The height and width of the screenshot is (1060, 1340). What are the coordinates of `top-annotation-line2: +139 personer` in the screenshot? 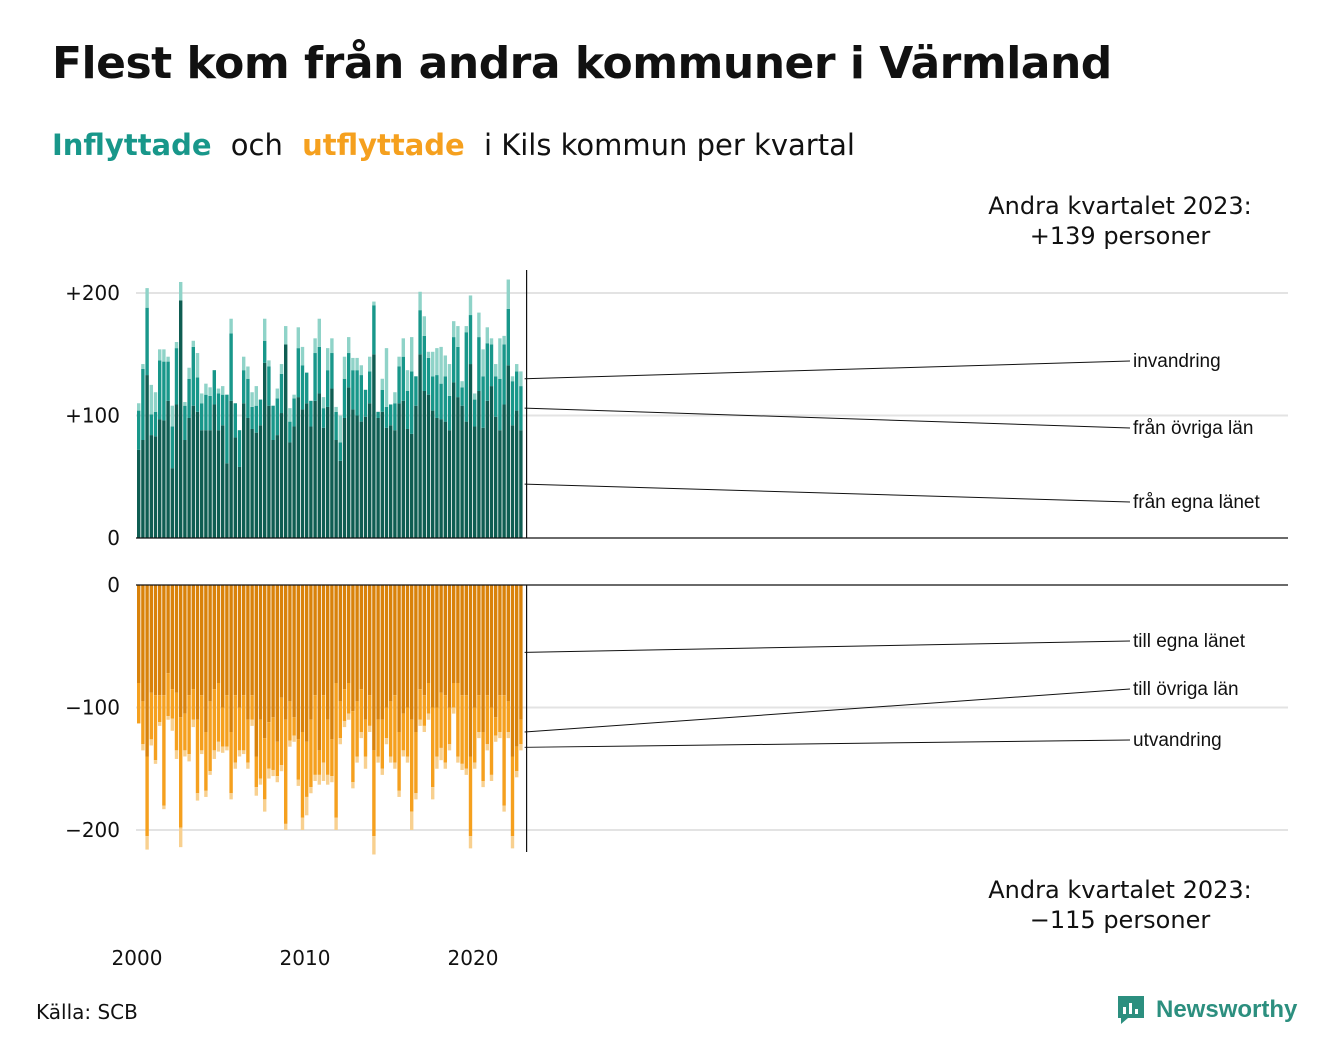 It's located at (1120, 236).